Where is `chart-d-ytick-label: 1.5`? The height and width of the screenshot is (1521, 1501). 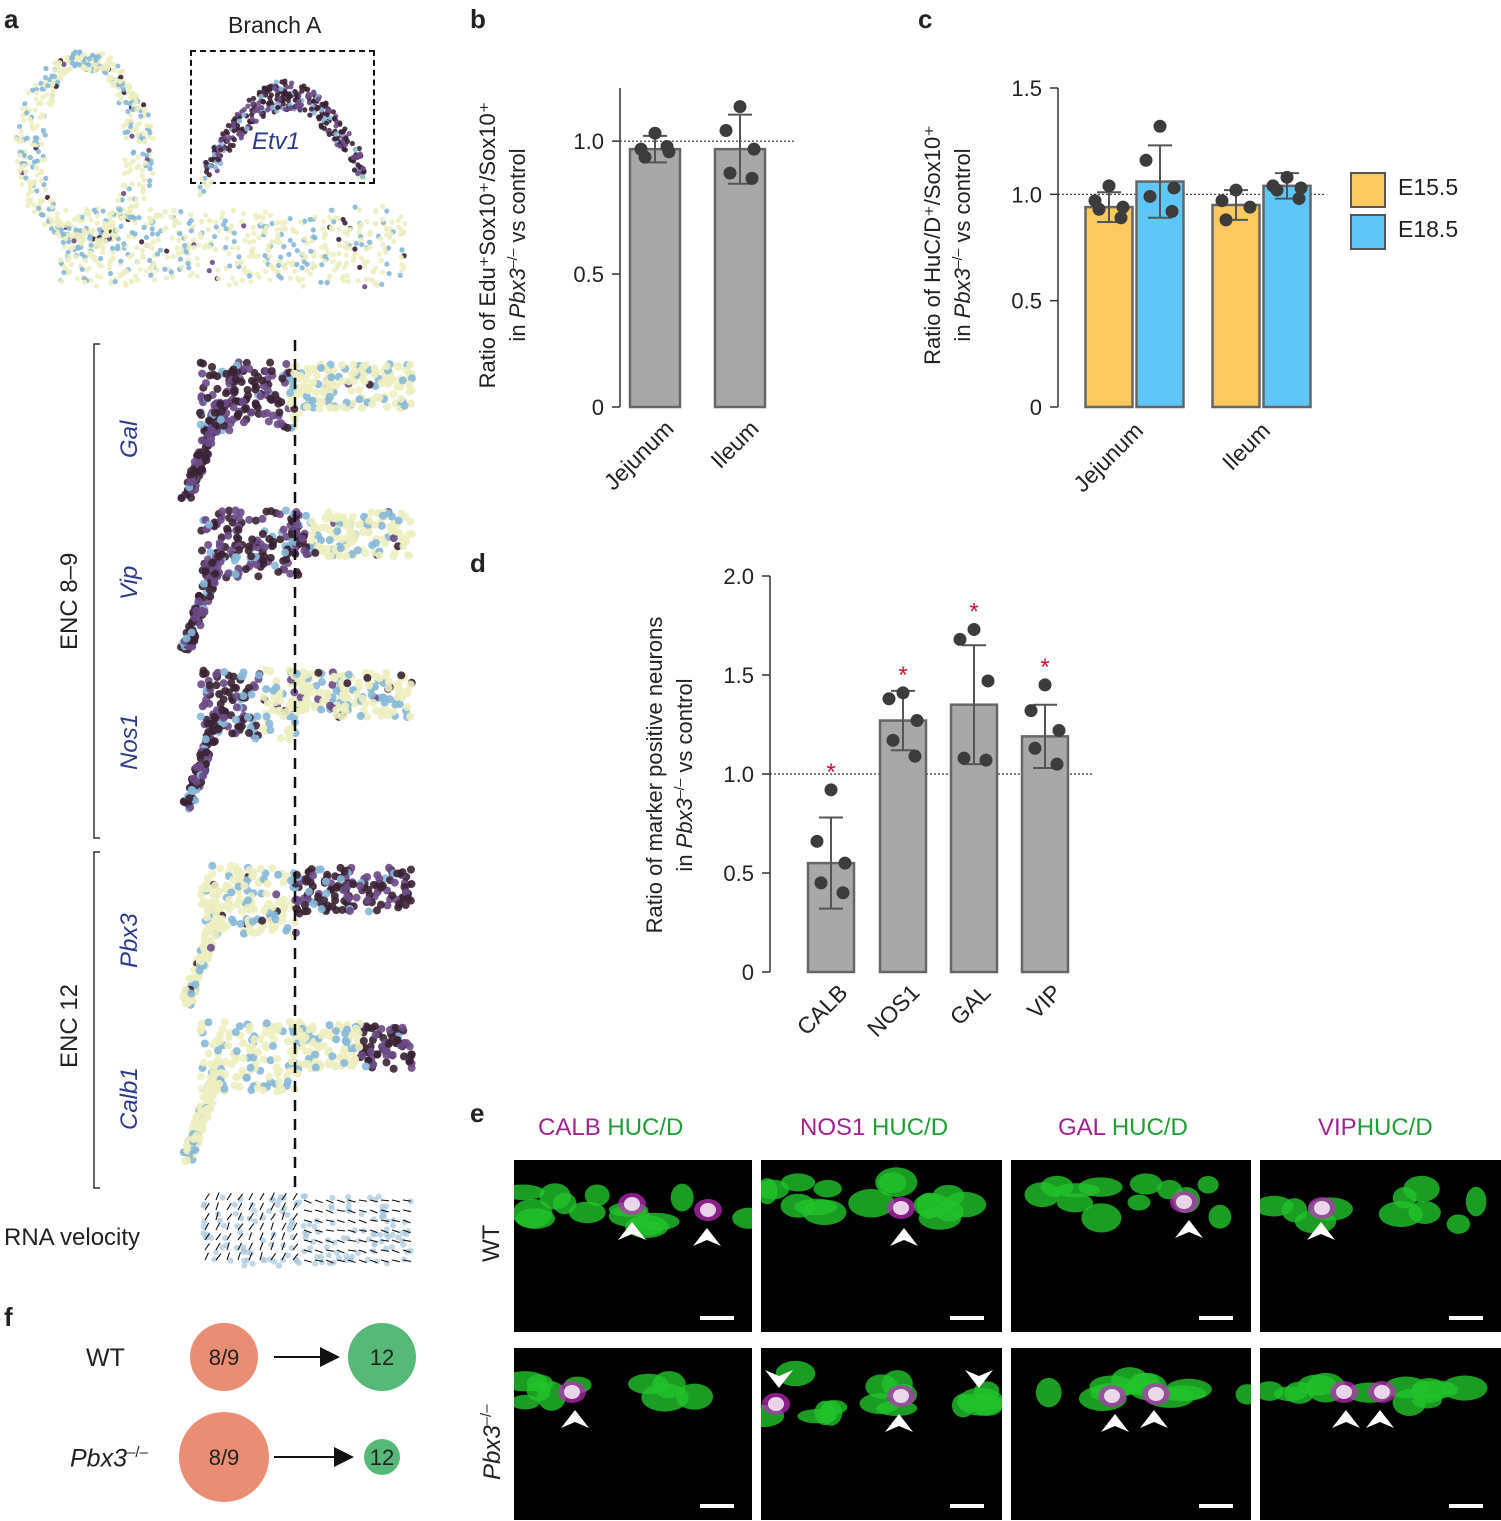
chart-d-ytick-label: 1.5 is located at coordinates (738, 675).